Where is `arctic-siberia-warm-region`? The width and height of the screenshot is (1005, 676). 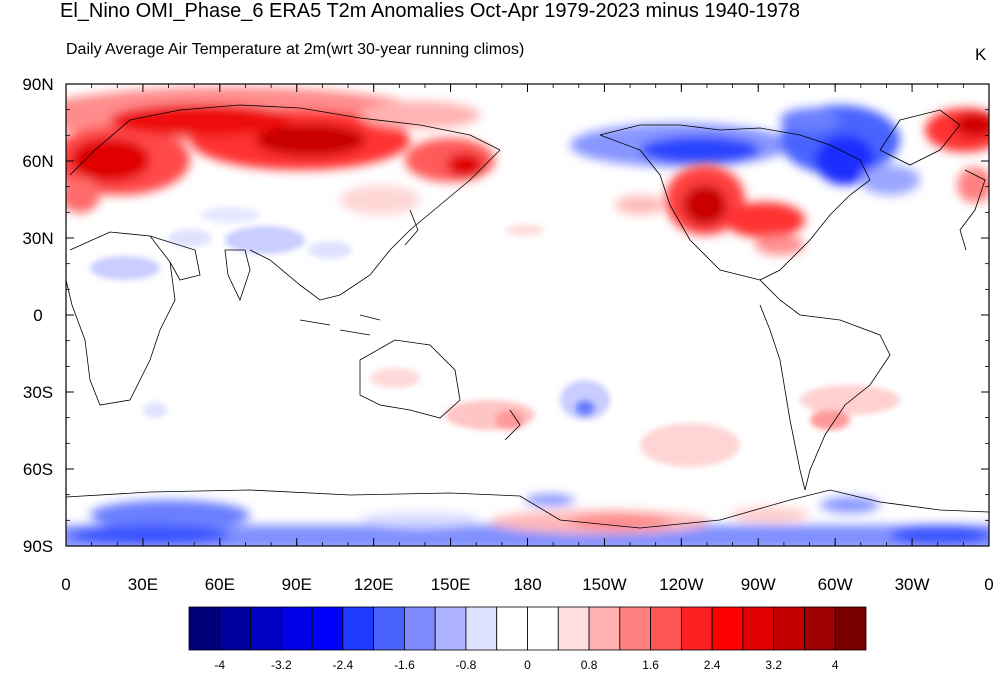
arctic-siberia-warm-region is located at coordinates (280, 151).